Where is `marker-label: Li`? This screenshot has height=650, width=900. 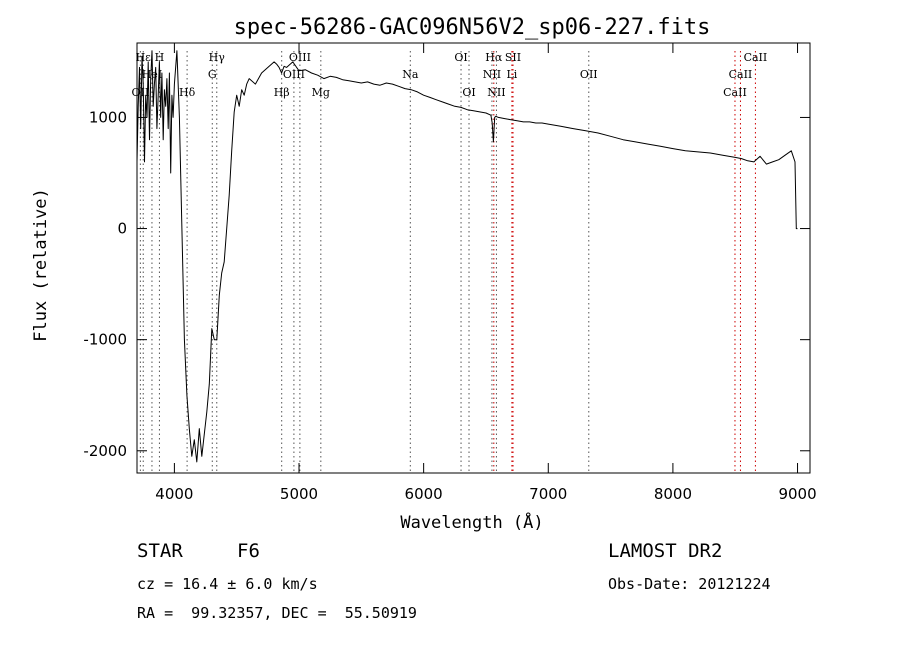
marker-label: Li is located at coordinates (511, 74).